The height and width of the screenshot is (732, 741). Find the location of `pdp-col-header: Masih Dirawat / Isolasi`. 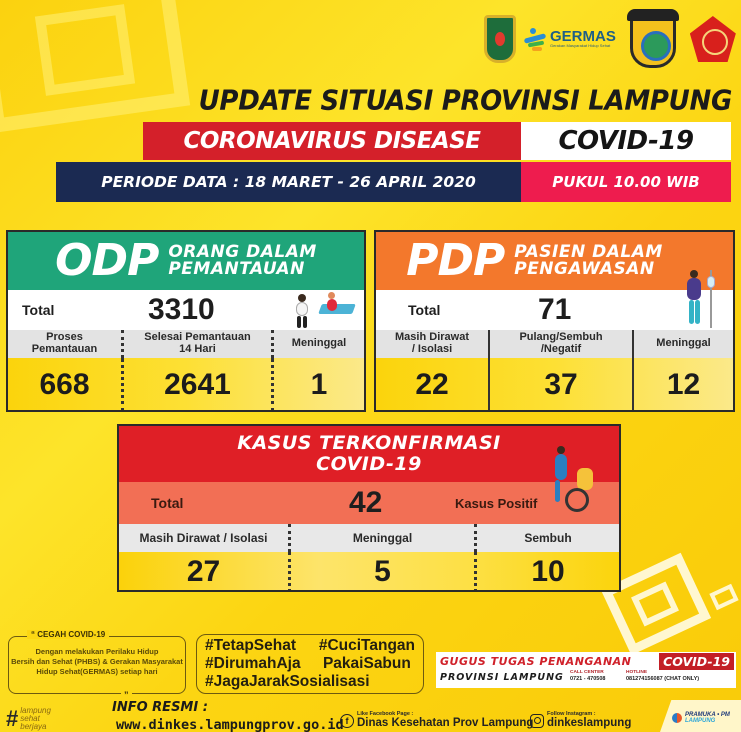

pdp-col-header: Masih Dirawat / Isolasi is located at coordinates (433, 344).